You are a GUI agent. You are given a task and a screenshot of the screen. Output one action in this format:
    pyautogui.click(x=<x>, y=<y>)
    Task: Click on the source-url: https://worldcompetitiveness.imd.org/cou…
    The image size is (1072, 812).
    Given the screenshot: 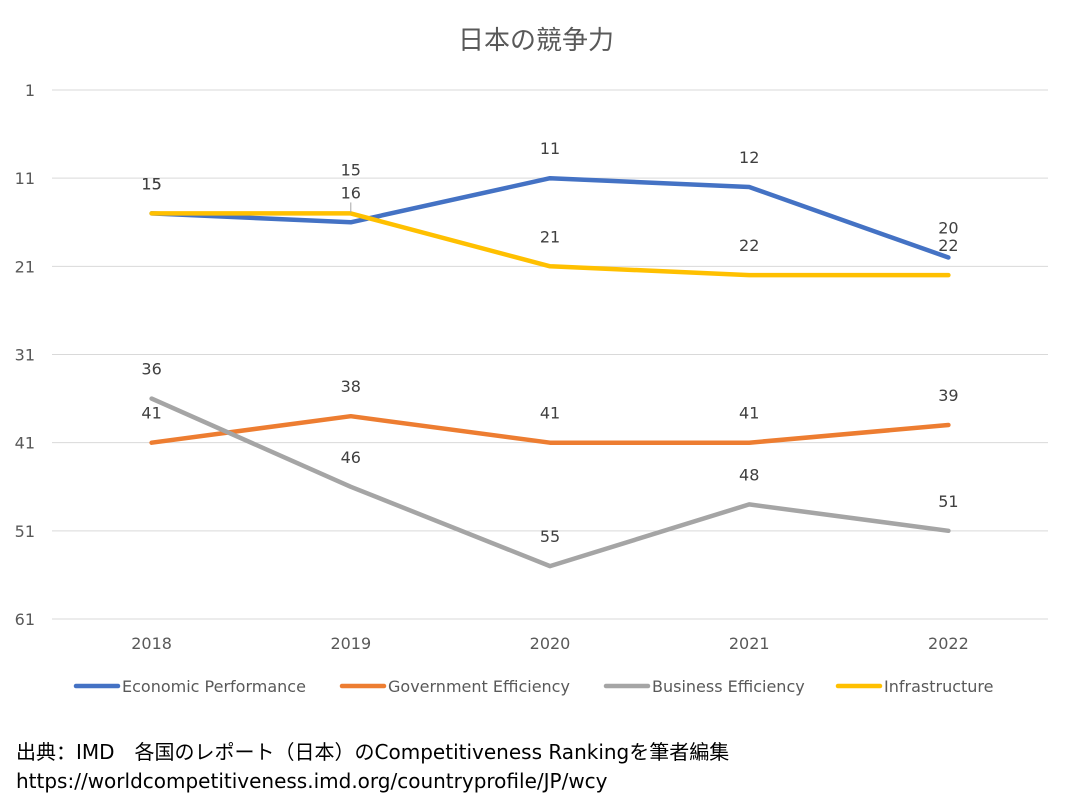 What is the action you would take?
    pyautogui.click(x=312, y=781)
    